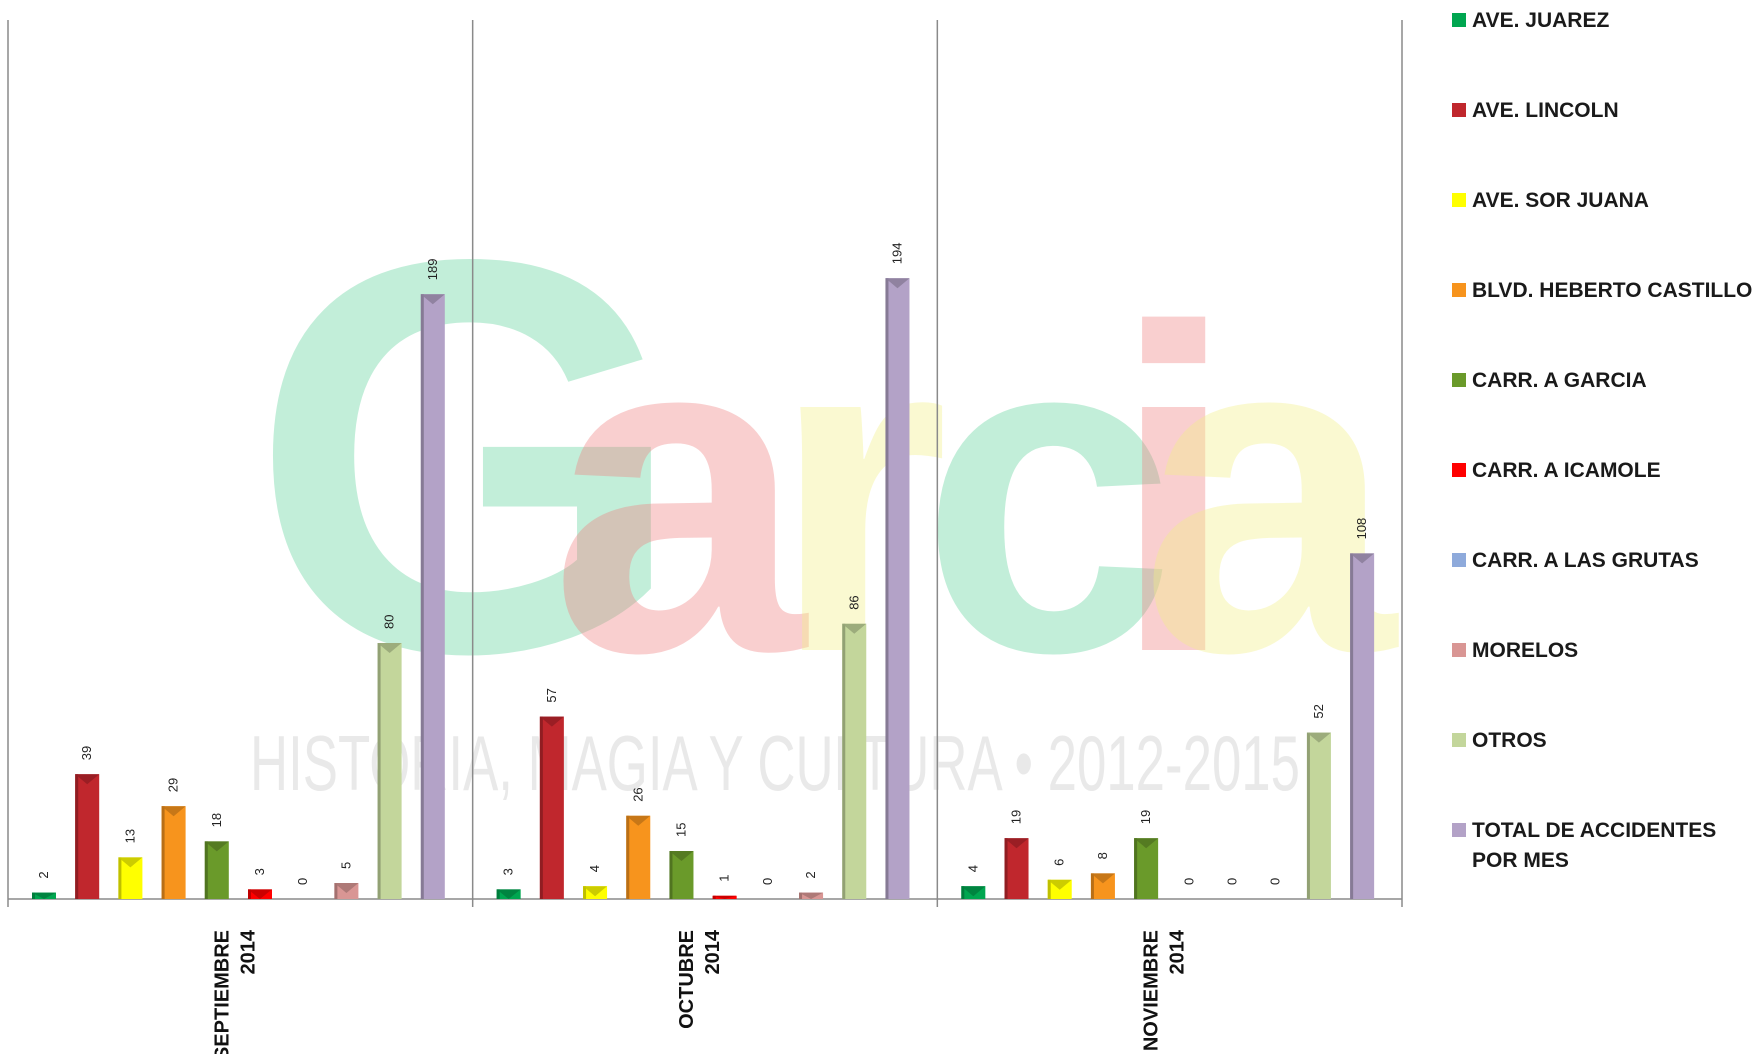 Image resolution: width=1762 pixels, height=1054 pixels. What do you see at coordinates (129, 836) in the screenshot?
I see `data-label: 13` at bounding box center [129, 836].